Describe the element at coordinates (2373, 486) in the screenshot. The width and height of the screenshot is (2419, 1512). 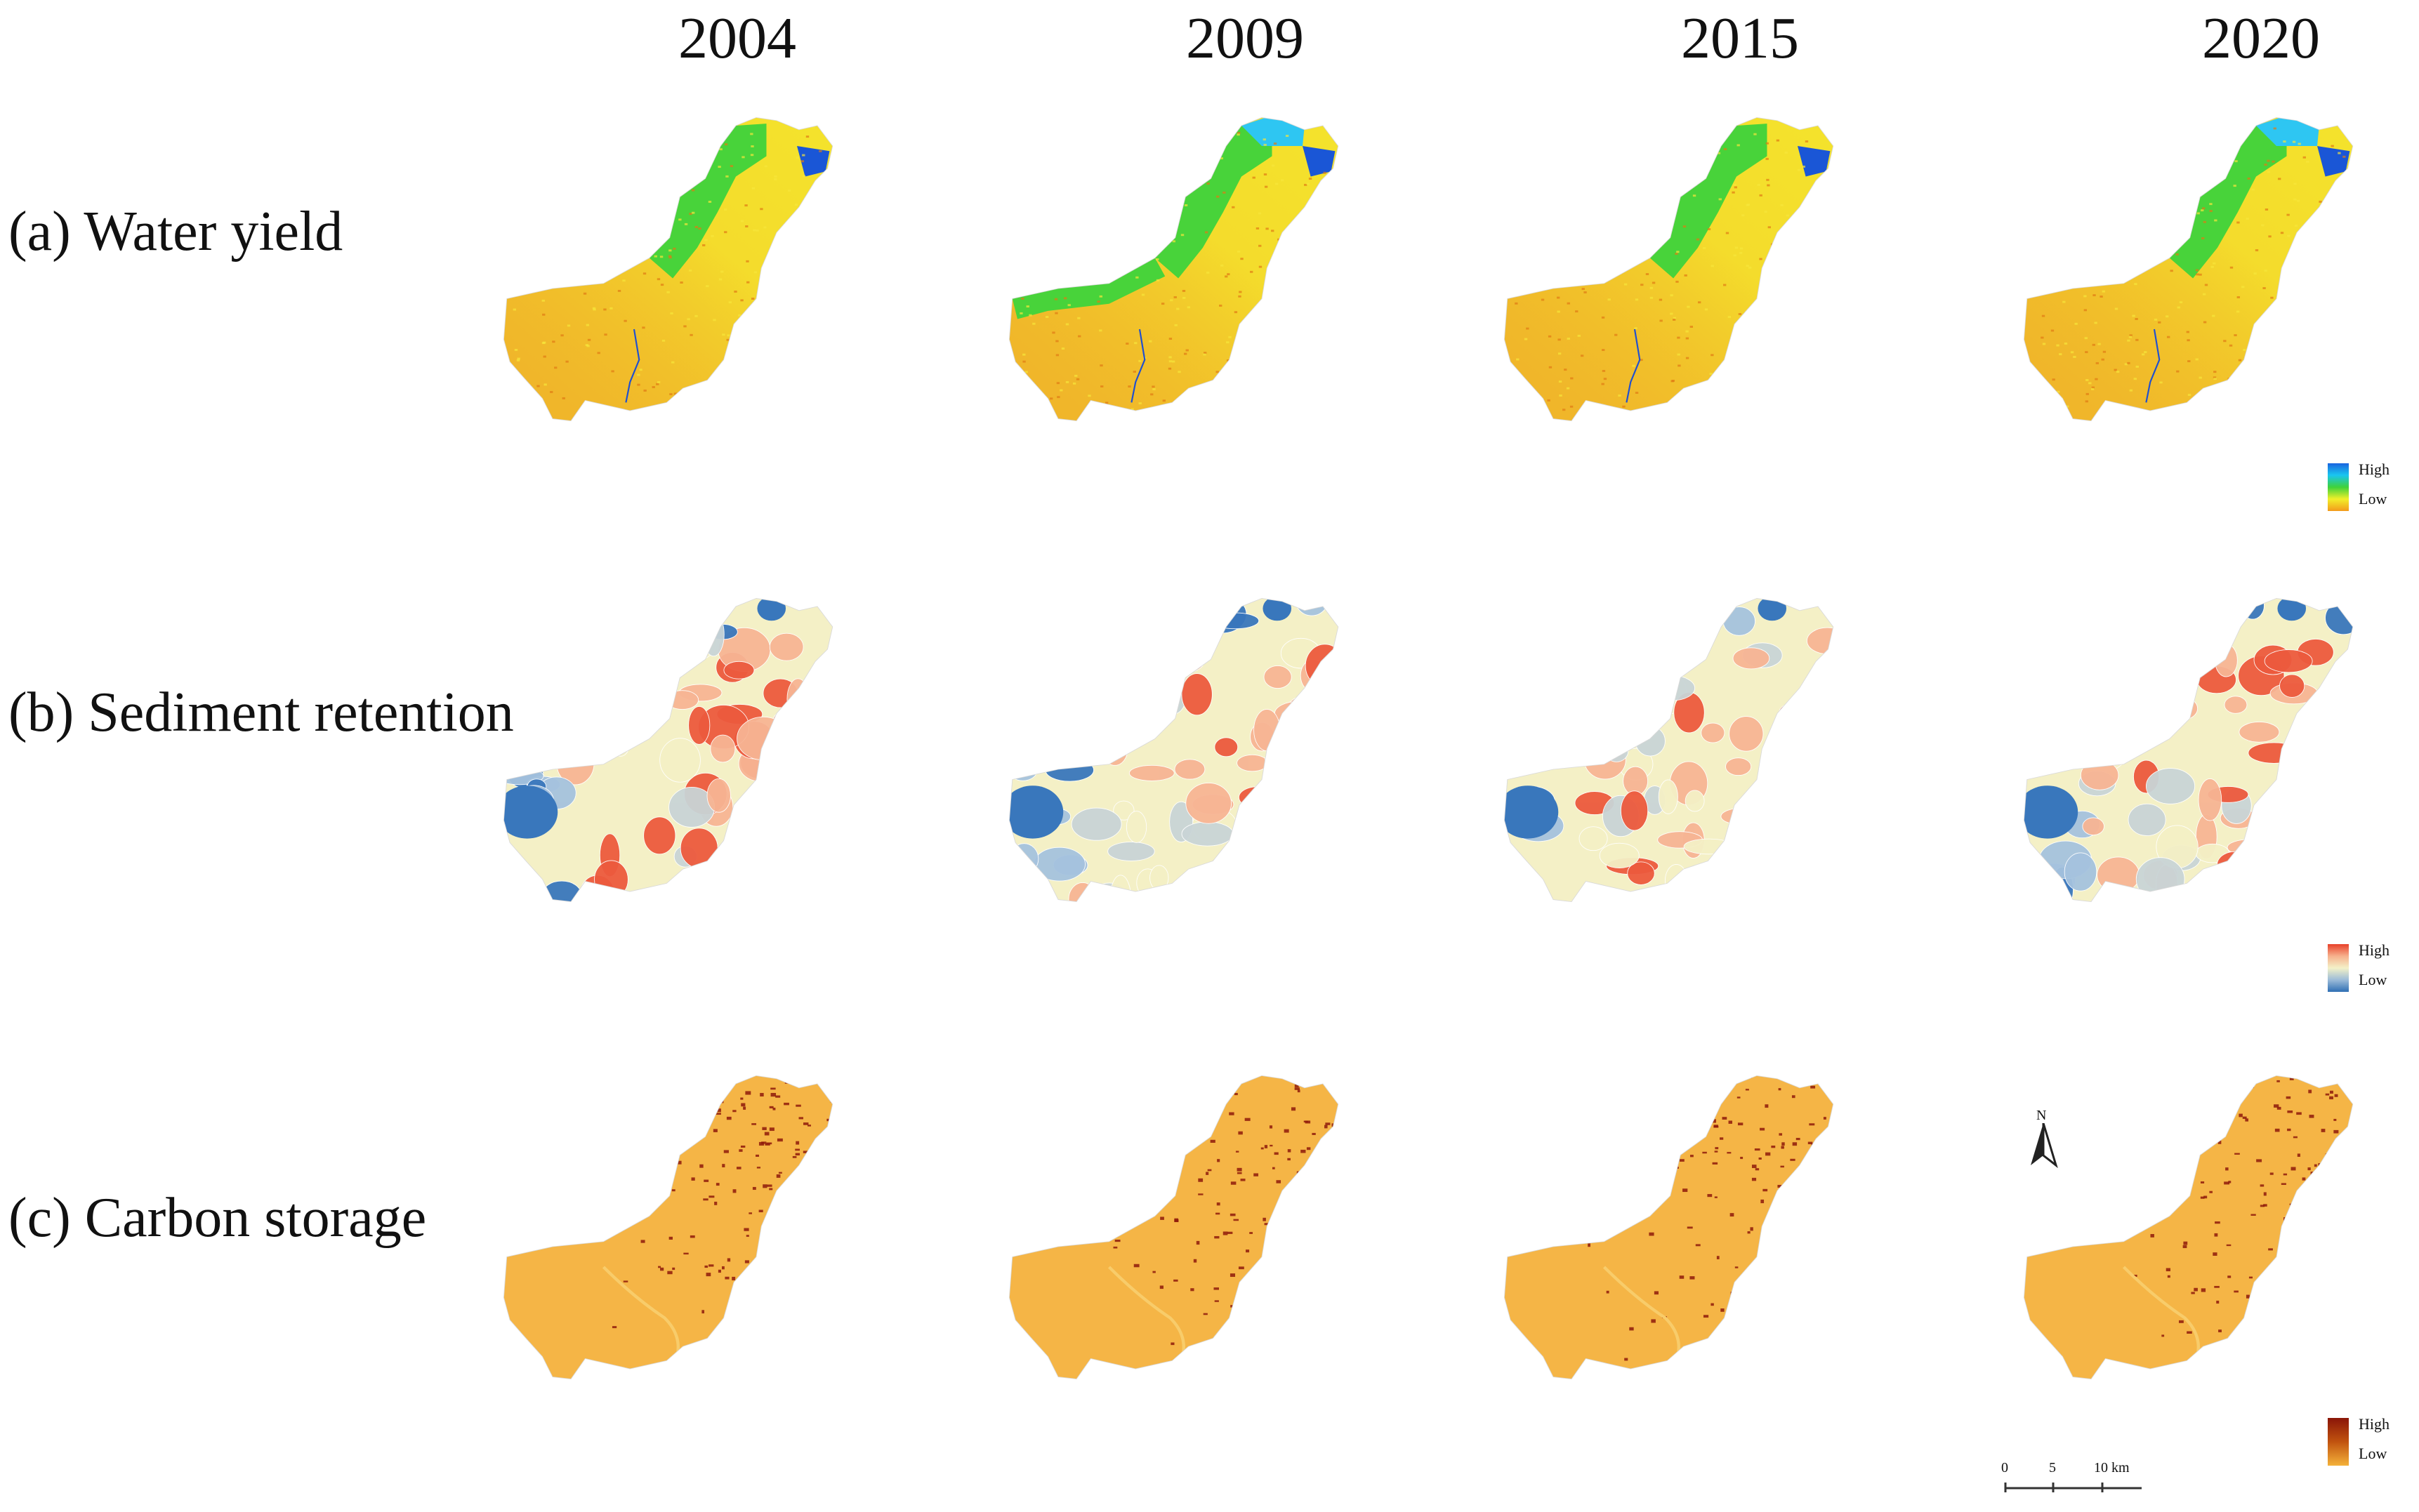
I see `legend-water-yield: High Low` at that location.